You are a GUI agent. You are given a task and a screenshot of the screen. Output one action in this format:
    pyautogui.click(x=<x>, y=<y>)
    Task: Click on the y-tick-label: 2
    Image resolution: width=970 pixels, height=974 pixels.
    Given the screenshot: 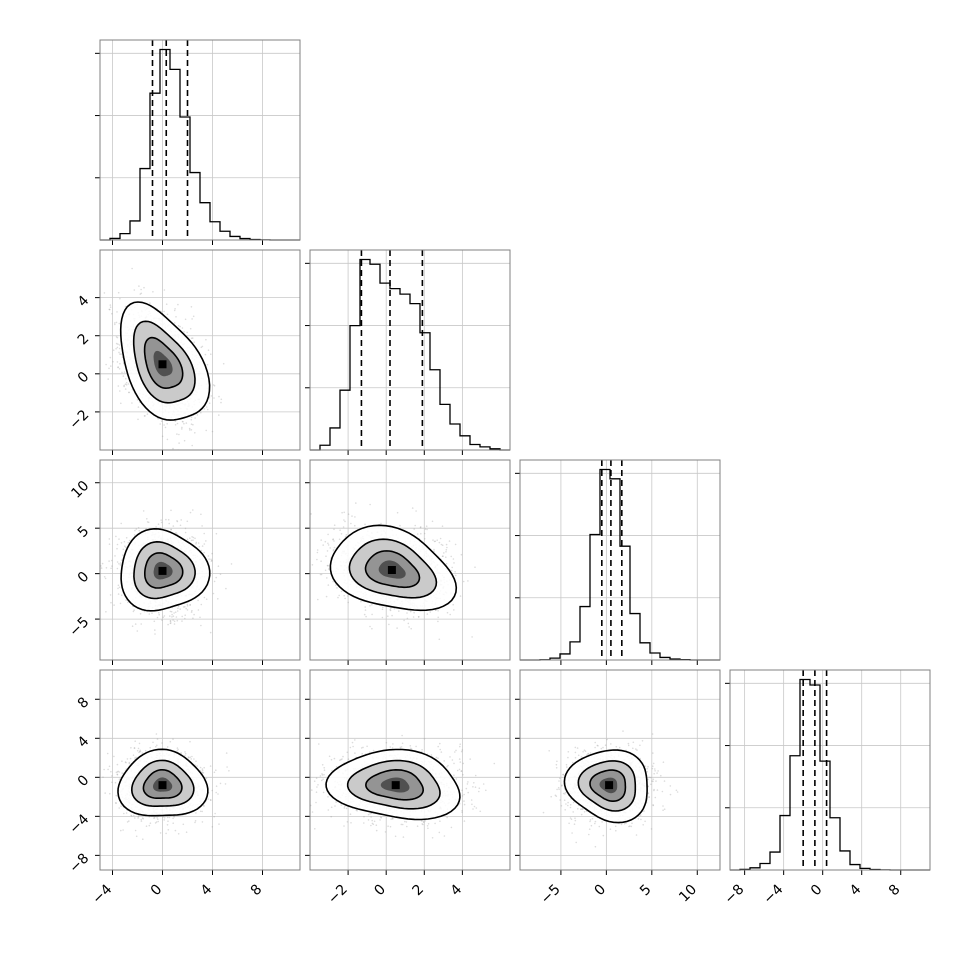 What is the action you would take?
    pyautogui.click(x=84, y=340)
    